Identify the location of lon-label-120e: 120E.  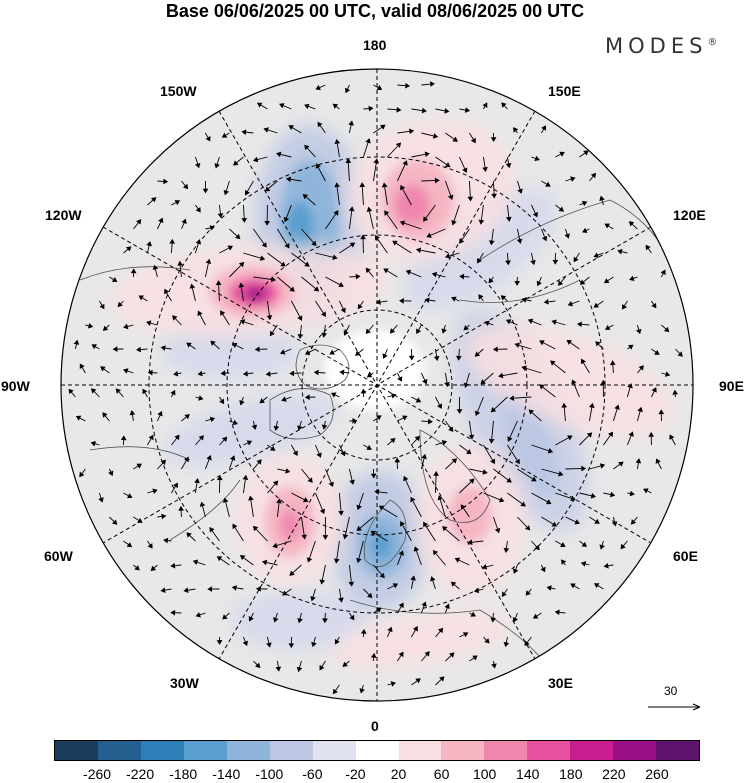
(689, 215).